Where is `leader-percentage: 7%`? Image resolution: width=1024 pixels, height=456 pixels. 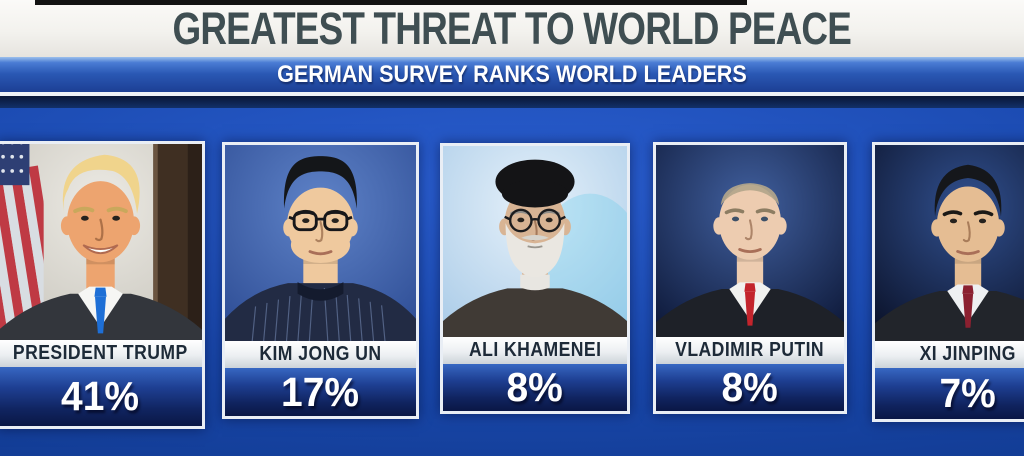 leader-percentage: 7% is located at coordinates (968, 393).